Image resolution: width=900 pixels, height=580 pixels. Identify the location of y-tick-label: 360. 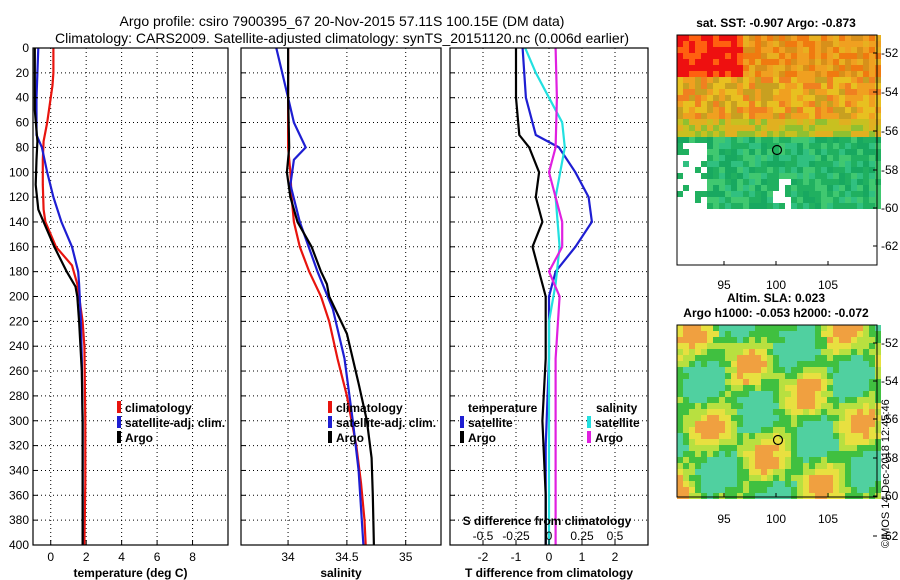
(19, 495).